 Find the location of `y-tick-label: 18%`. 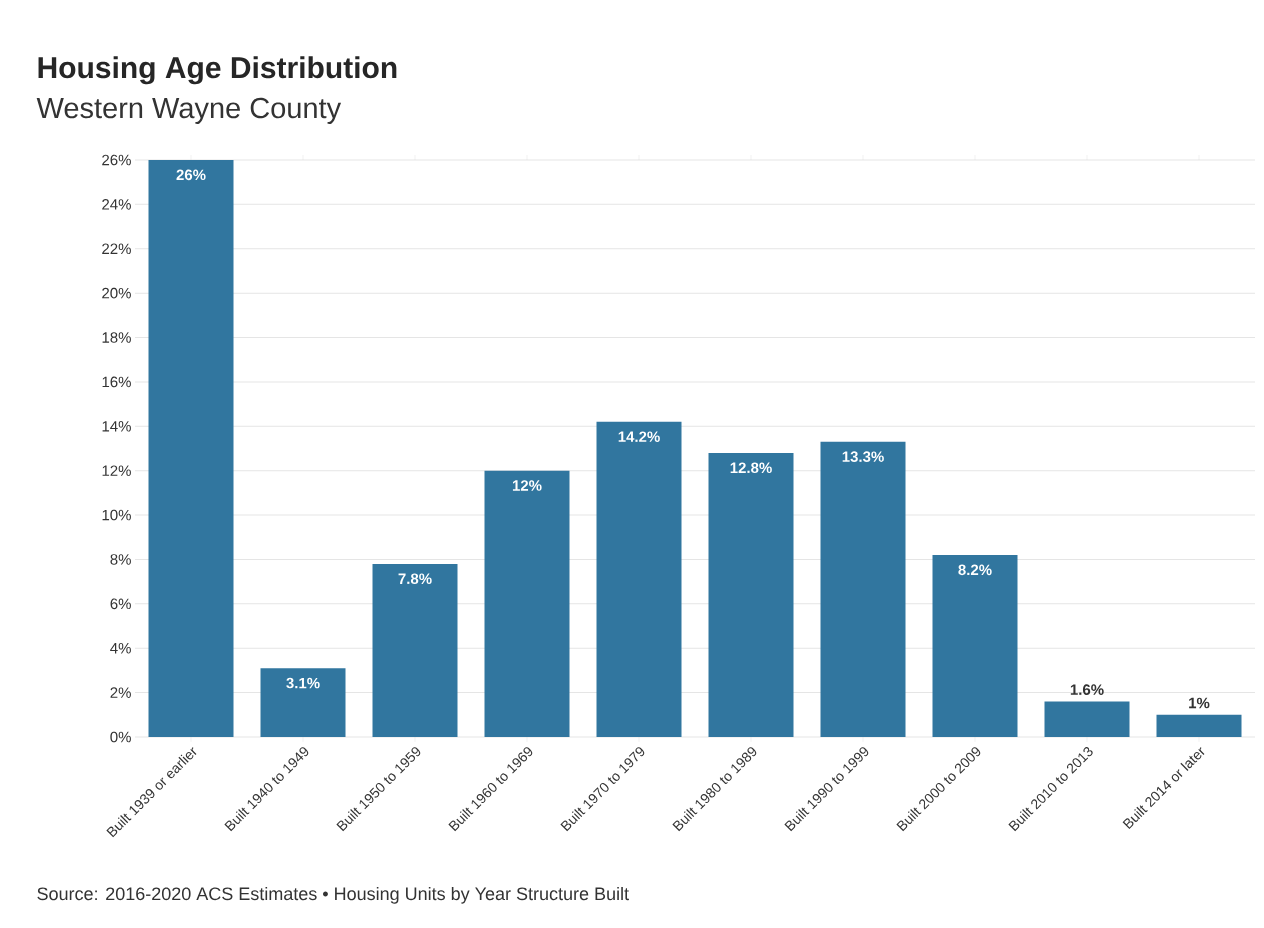

y-tick-label: 18% is located at coordinates (116, 337).